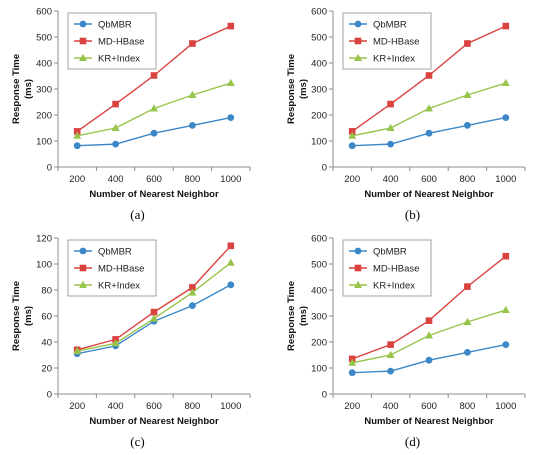 This screenshot has height=455, width=550. I want to click on y-tick-label: 120, so click(44, 239).